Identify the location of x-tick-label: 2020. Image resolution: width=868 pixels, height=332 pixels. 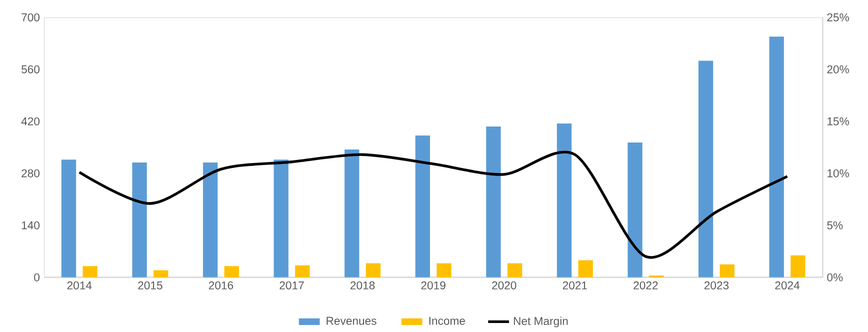
(504, 285).